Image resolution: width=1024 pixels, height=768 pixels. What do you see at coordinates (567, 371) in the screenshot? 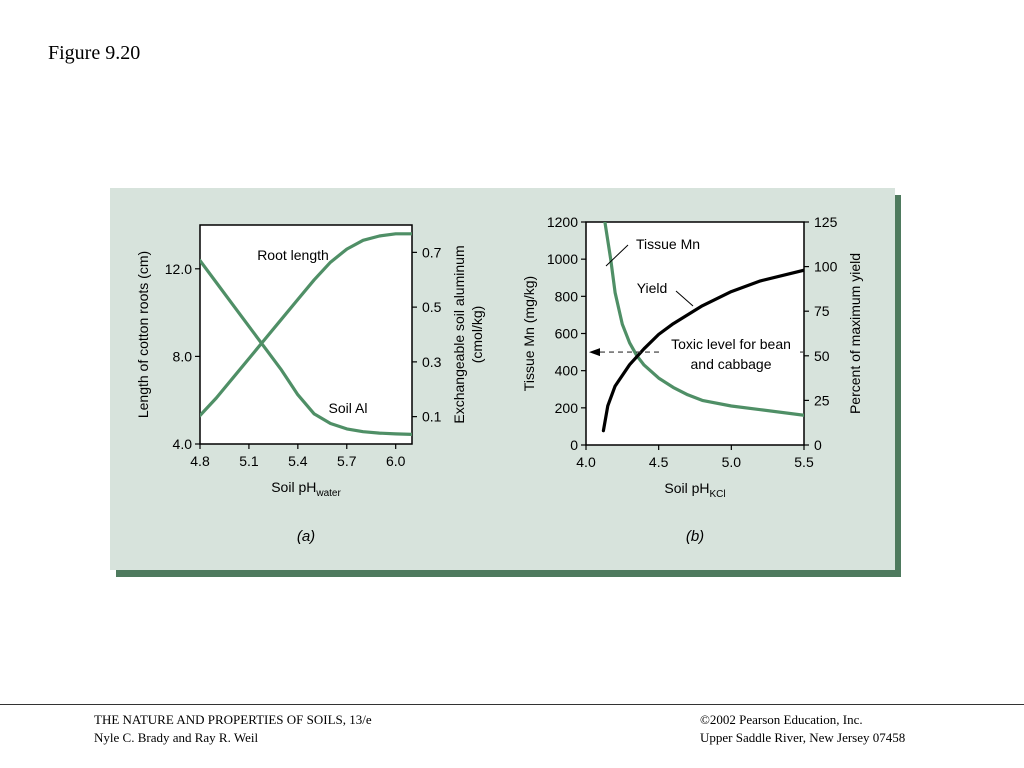
I see `y-left-tick-label-b: 400` at bounding box center [567, 371].